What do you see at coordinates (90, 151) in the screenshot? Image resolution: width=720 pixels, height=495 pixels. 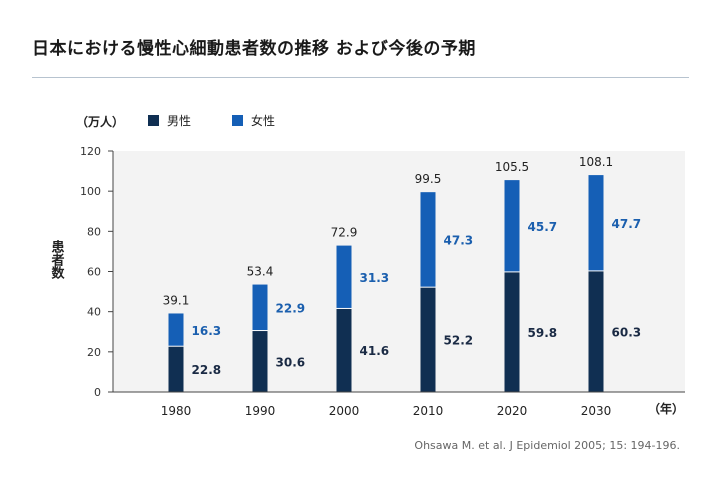 I see `y-tick-label: 120` at bounding box center [90, 151].